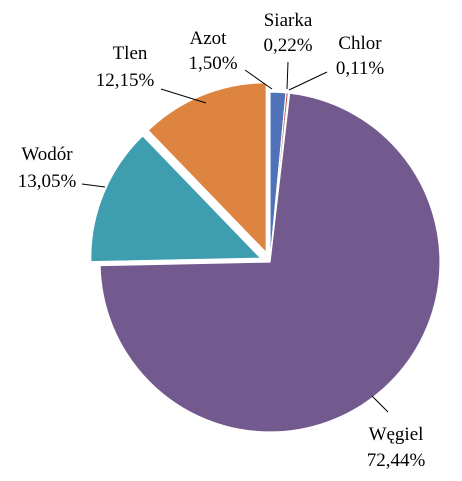 This screenshot has width=462, height=481. What do you see at coordinates (130, 53) in the screenshot?
I see `slice-label-tlen: Tlen` at bounding box center [130, 53].